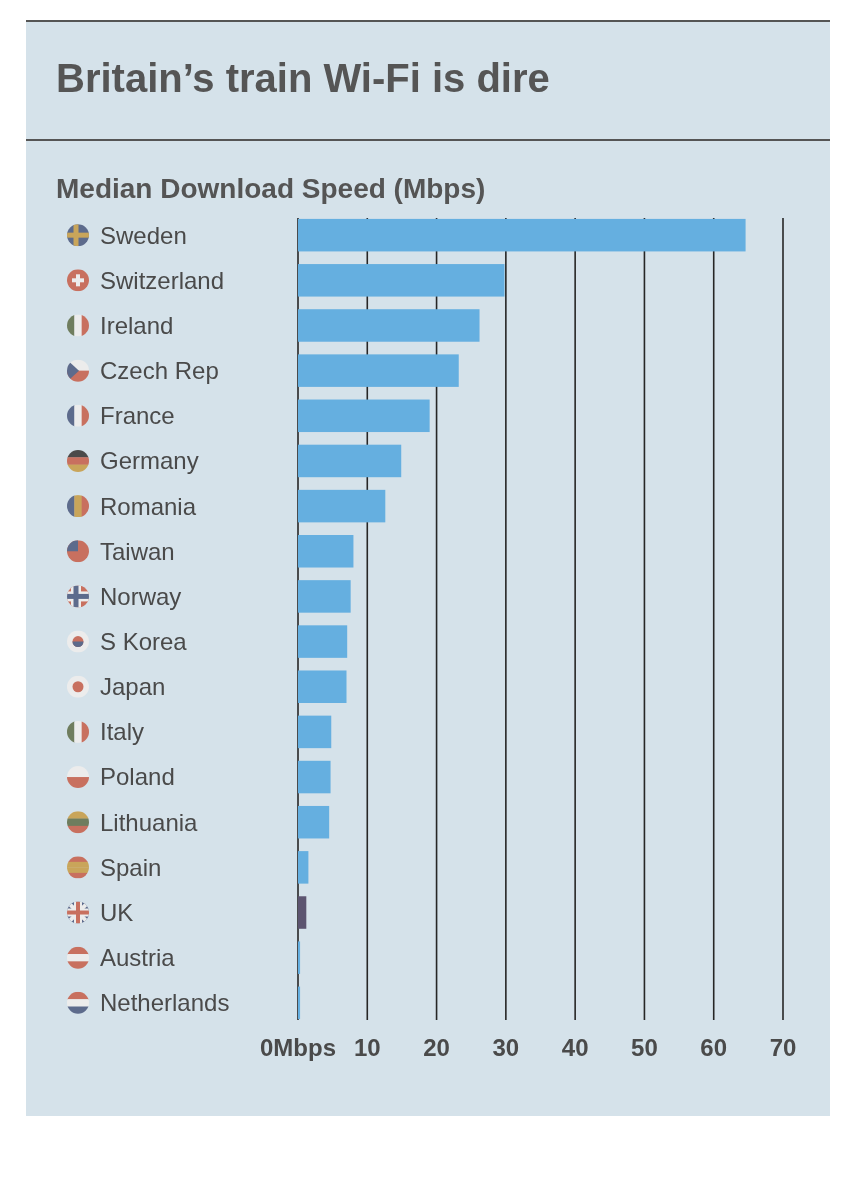 Image resolution: width=860 pixels, height=1199 pixels. What do you see at coordinates (303, 78) in the screenshot?
I see `chart-title: Britain’s train Wi-Fi is dire` at bounding box center [303, 78].